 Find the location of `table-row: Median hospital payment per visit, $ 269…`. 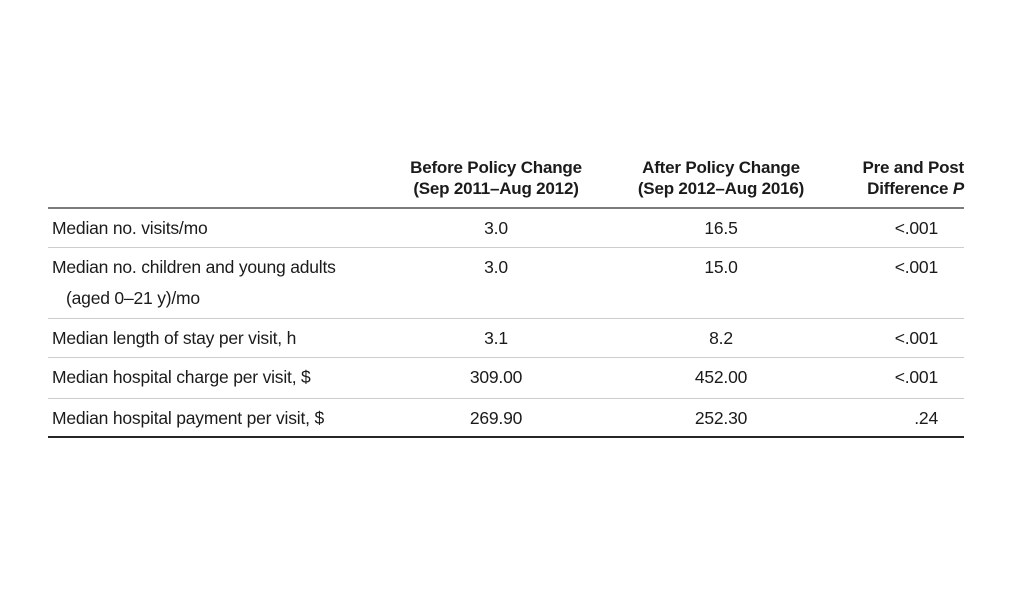

table-row: Median hospital payment per visit, $ 269… is located at coordinates (506, 418).